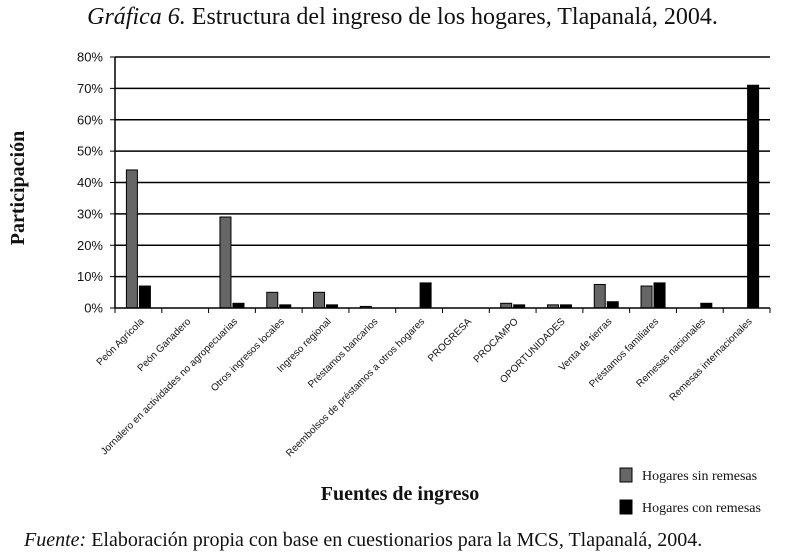  I want to click on x-category-label: Remesas internacionales, so click(711, 359).